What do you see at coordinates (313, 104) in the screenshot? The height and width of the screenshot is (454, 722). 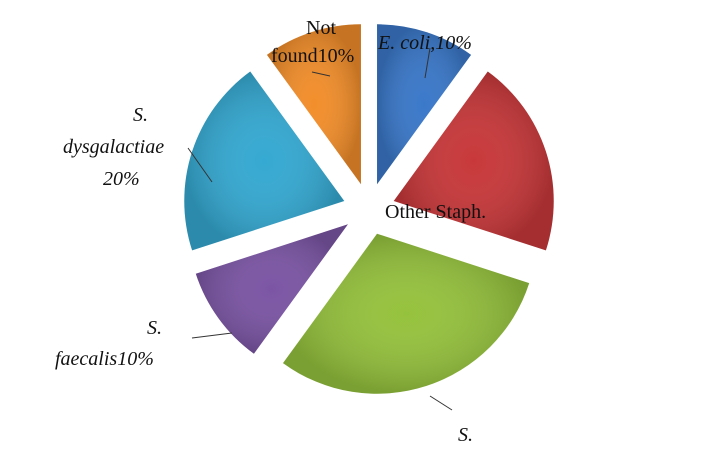 I see `pie-slice-shade-not-found` at bounding box center [313, 104].